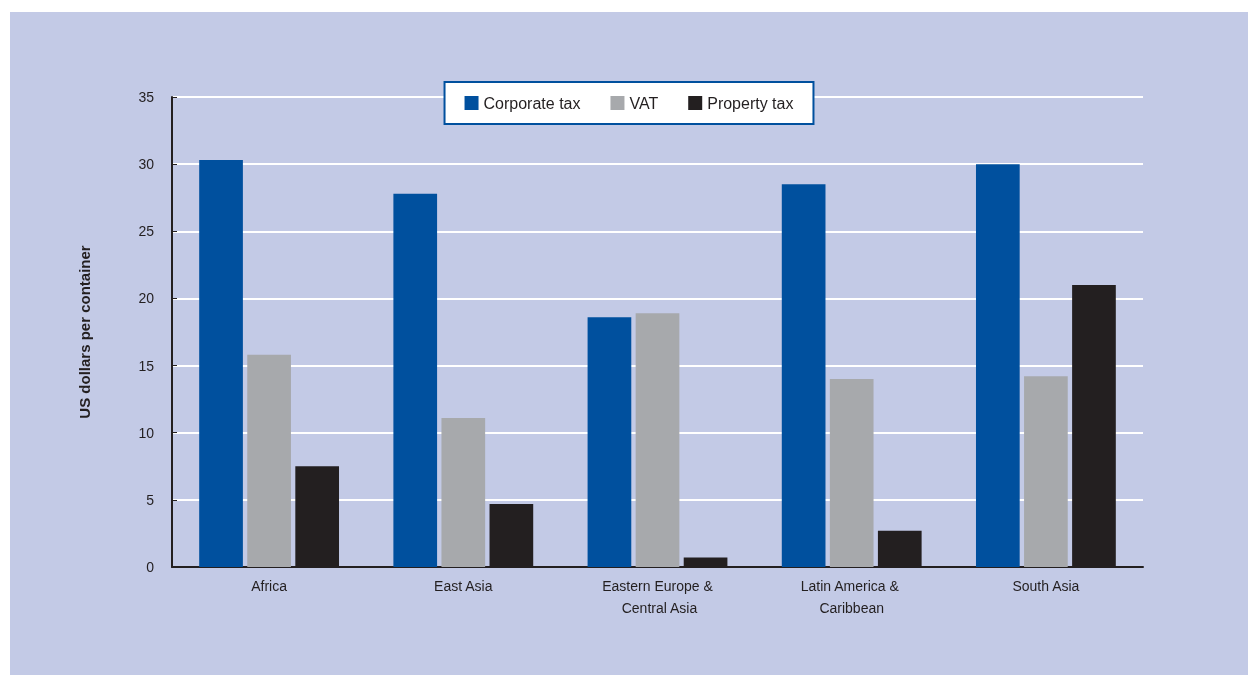 This screenshot has height=675, width=1248. I want to click on y-tick-label: 15, so click(146, 365).